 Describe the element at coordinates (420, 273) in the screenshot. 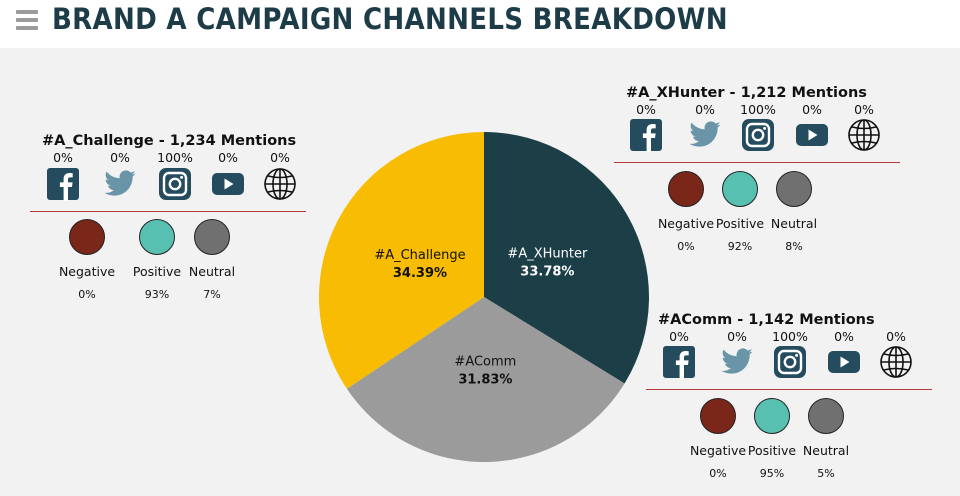

I see `slice-value-label: 34.39%` at that location.